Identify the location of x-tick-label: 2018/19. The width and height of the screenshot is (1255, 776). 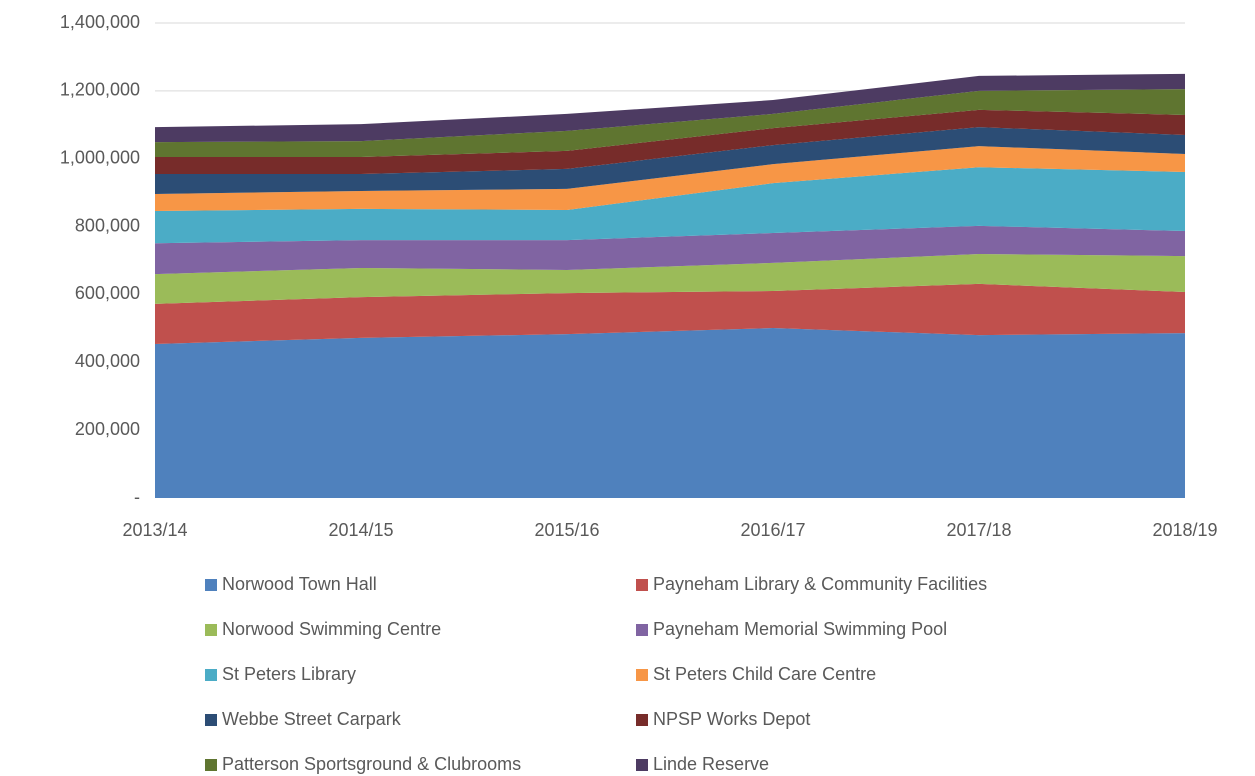
(1184, 530).